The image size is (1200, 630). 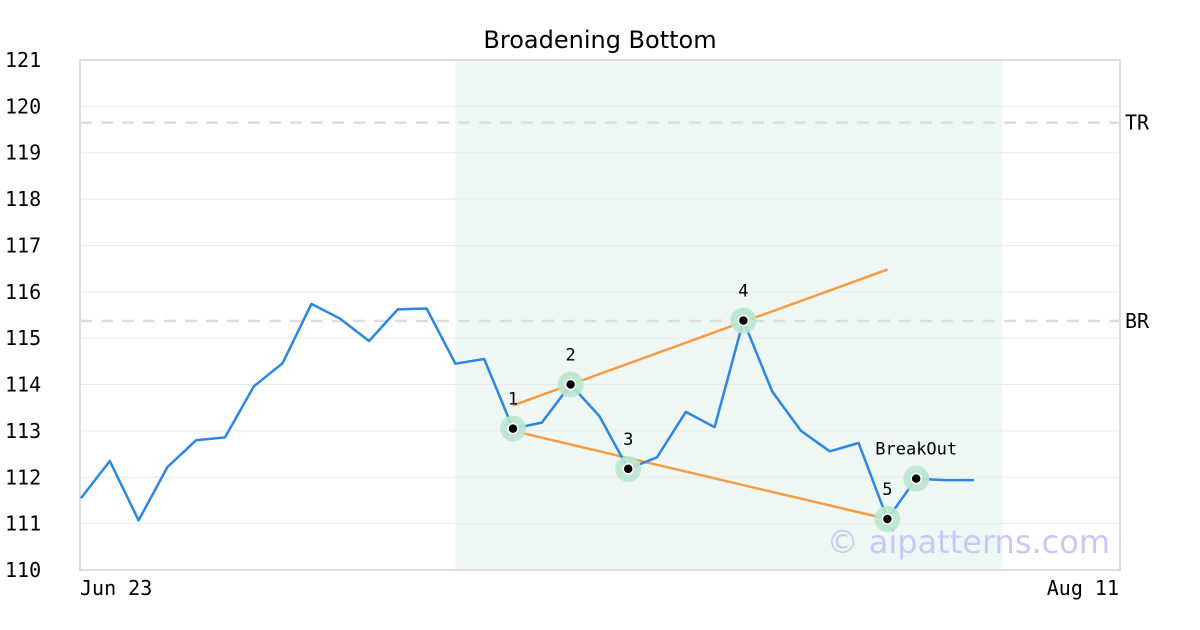 What do you see at coordinates (23, 524) in the screenshot?
I see `y-tick-label: 111` at bounding box center [23, 524].